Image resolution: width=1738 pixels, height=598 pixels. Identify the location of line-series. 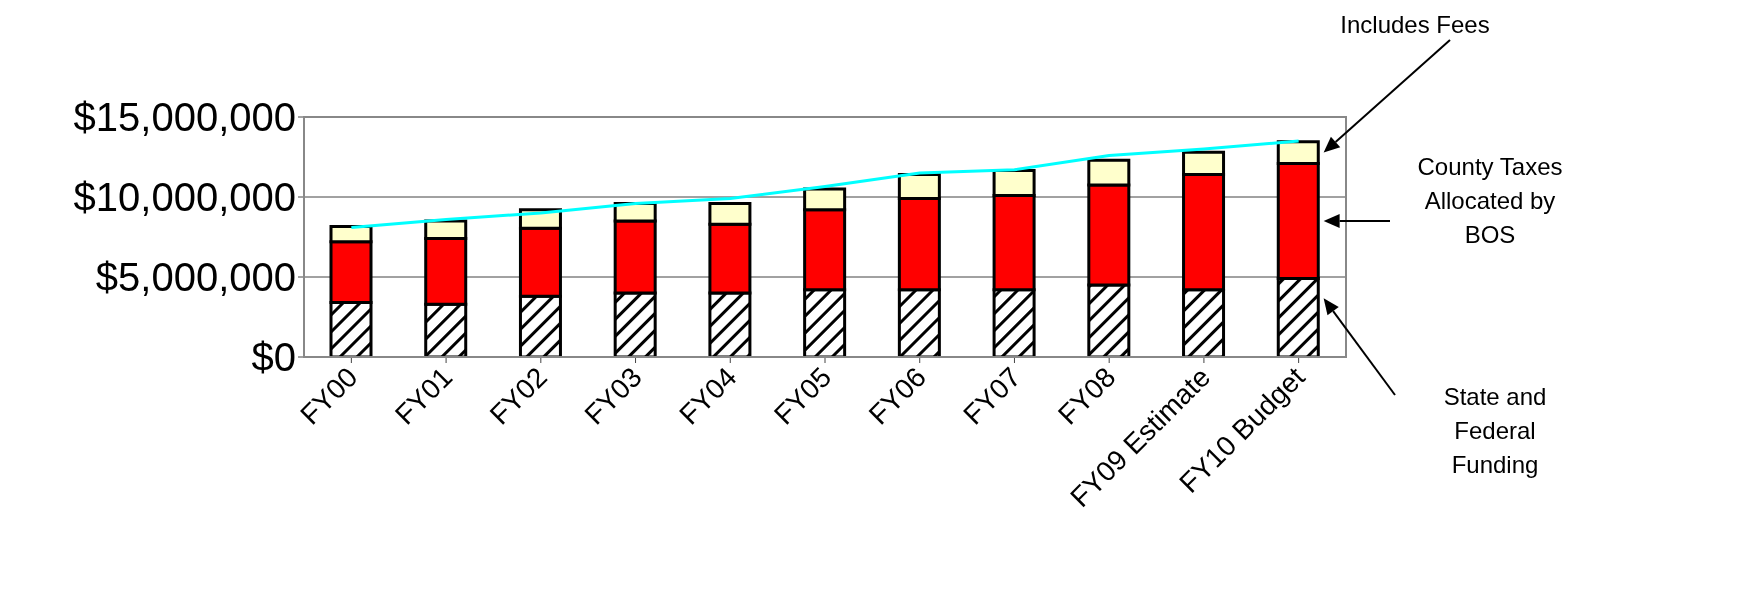
(825, 184).